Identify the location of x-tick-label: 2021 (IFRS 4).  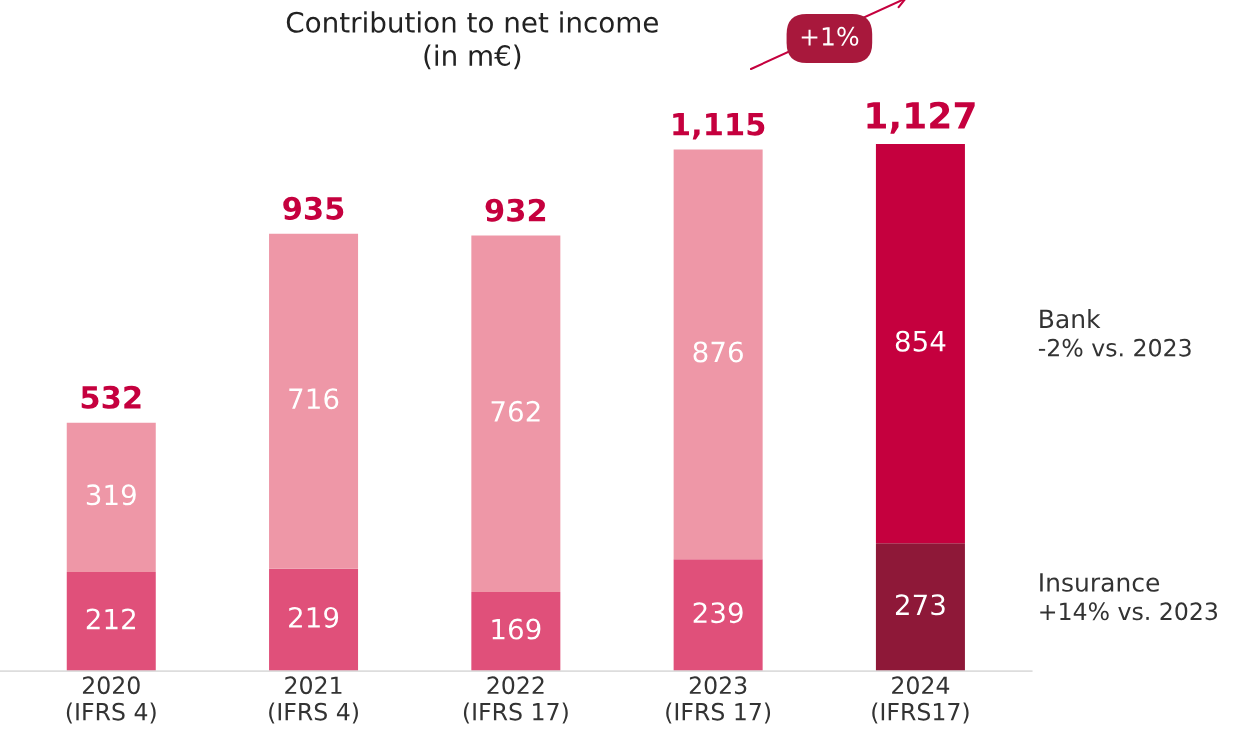
(313, 700).